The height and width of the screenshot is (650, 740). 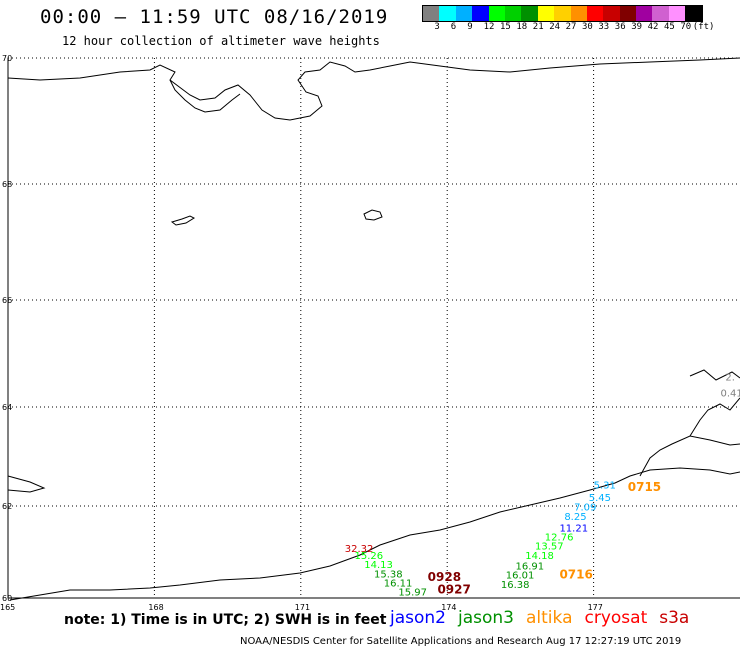 I want to click on legend-unit: (ft), so click(x=703, y=27).